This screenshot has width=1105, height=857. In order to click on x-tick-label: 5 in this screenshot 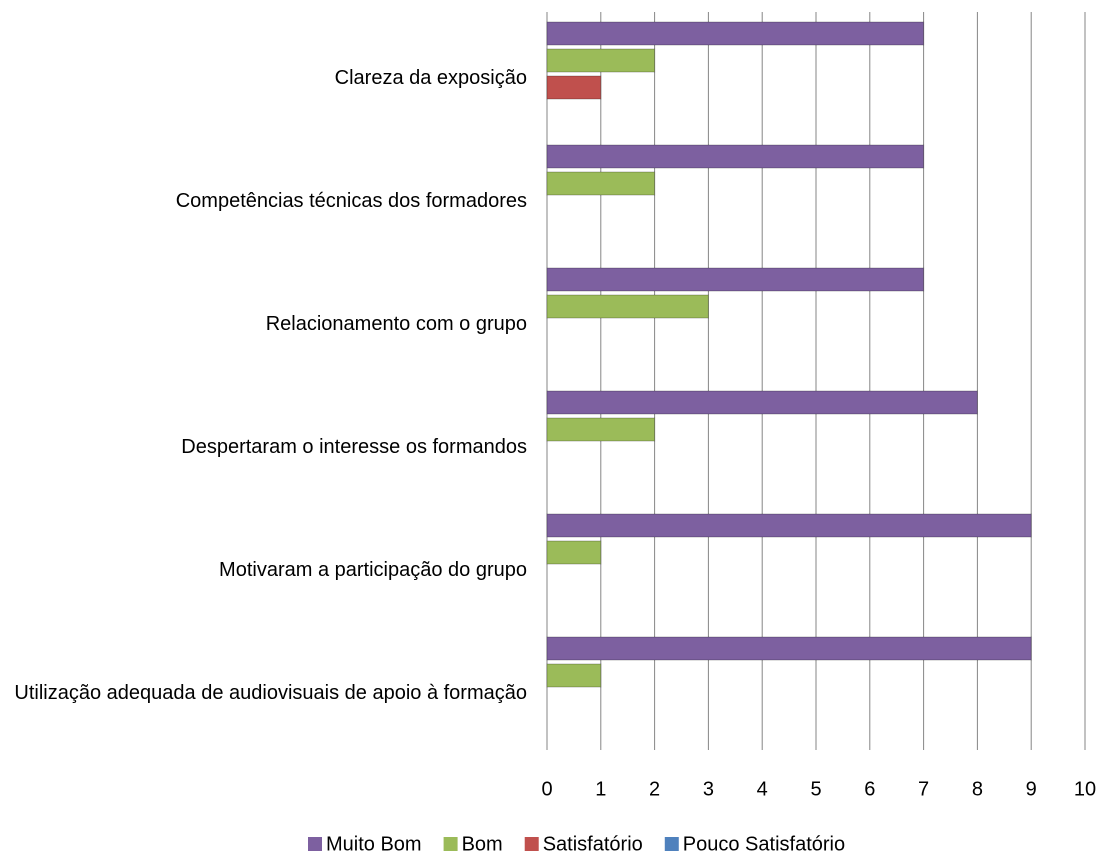, I will do `click(815, 789)`.